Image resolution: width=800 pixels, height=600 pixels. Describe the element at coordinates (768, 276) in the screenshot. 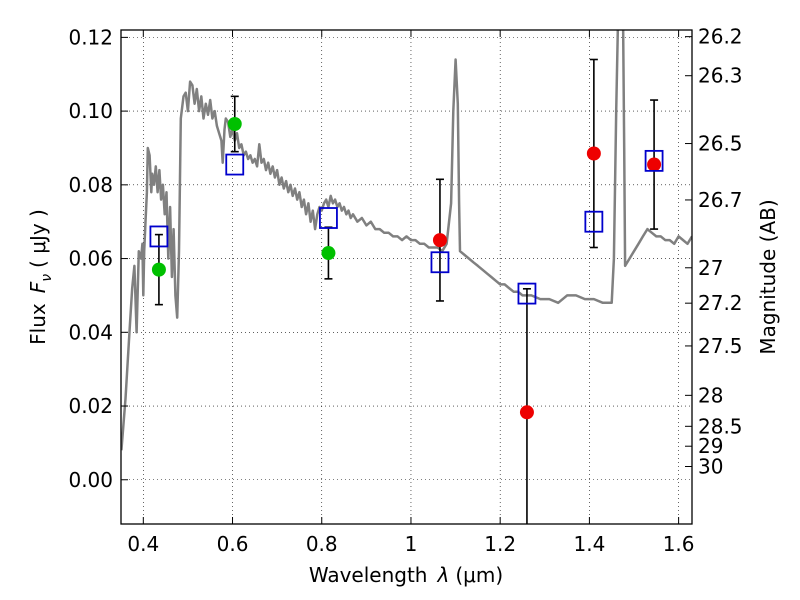

I see `y2-axis-label: Magnitude (AB)` at that location.